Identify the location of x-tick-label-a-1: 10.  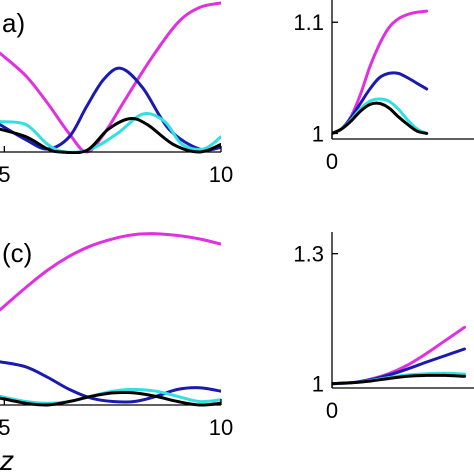
(221, 174).